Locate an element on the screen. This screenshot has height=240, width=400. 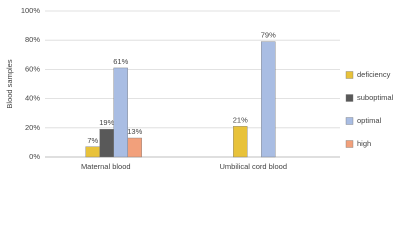
y-tick-label: 80% is located at coordinates (32, 39).